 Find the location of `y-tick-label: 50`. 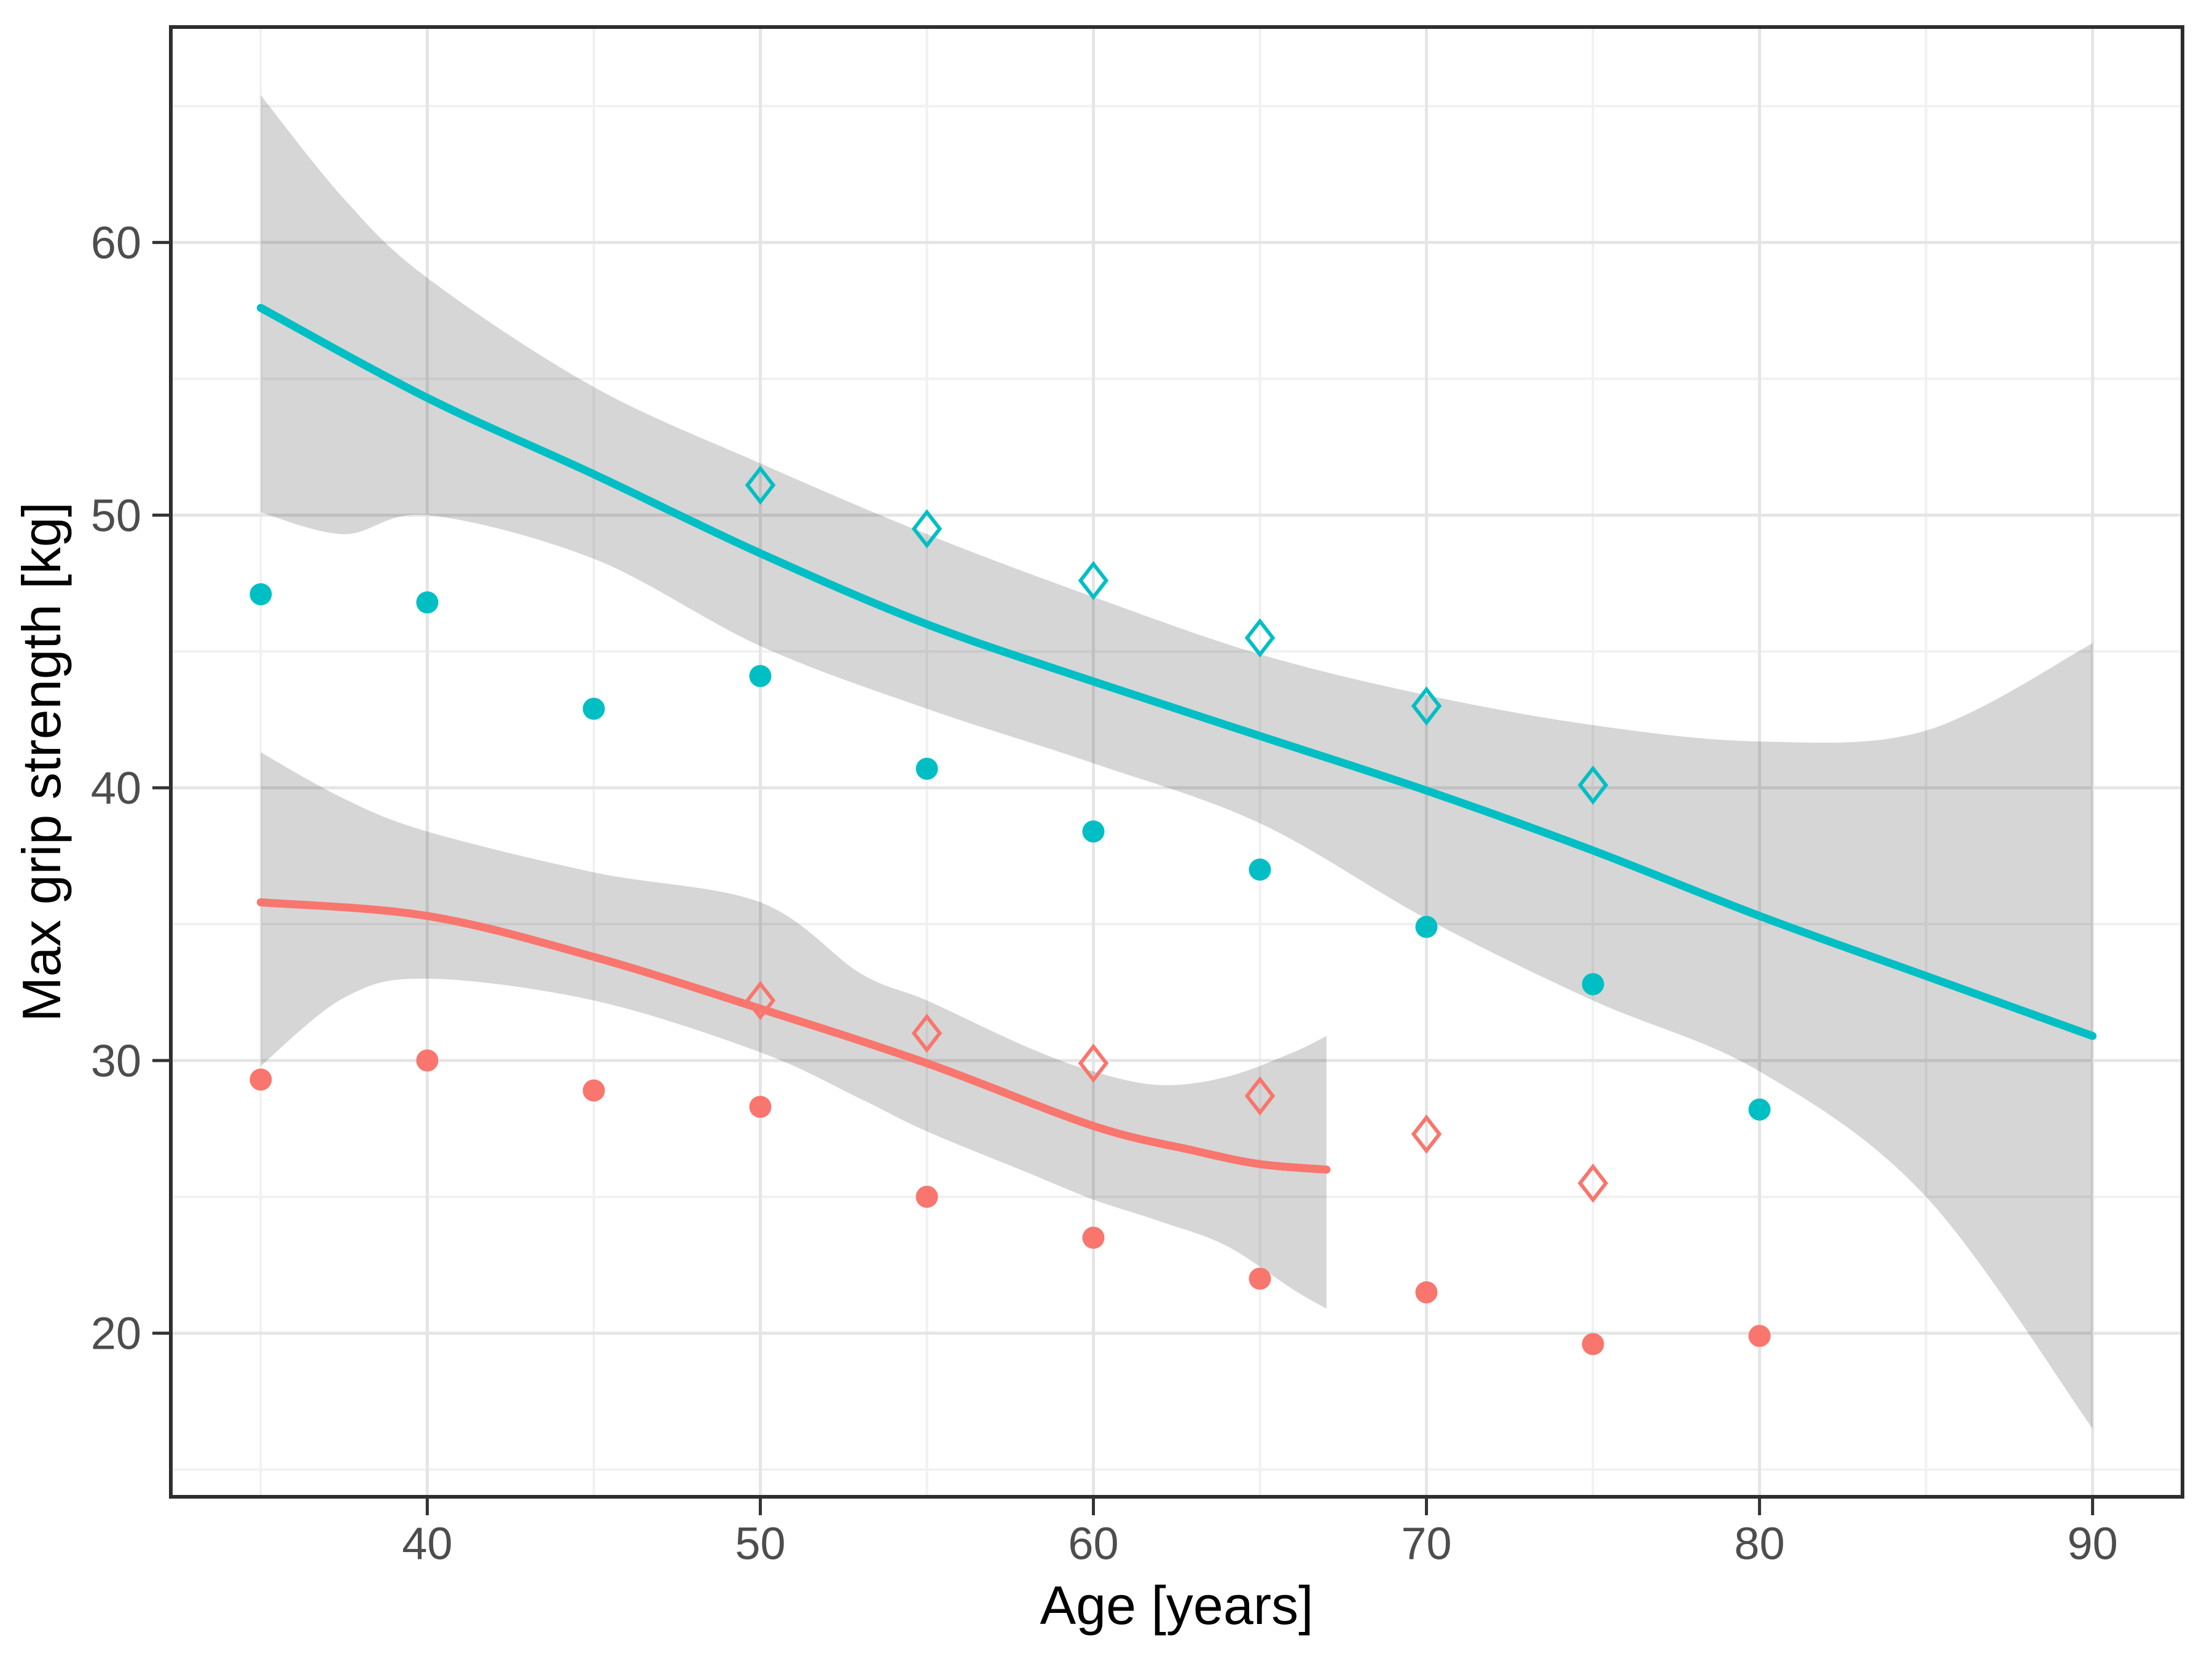

y-tick-label: 50 is located at coordinates (116, 515).